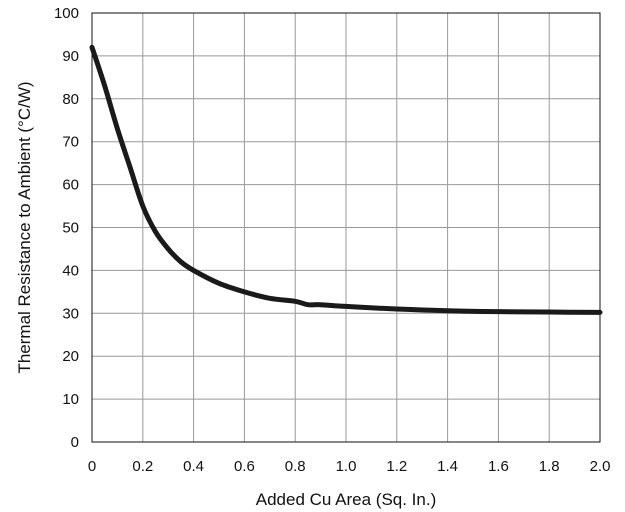 The height and width of the screenshot is (512, 625). What do you see at coordinates (346, 466) in the screenshot?
I see `x-tick-label: 1.0` at bounding box center [346, 466].